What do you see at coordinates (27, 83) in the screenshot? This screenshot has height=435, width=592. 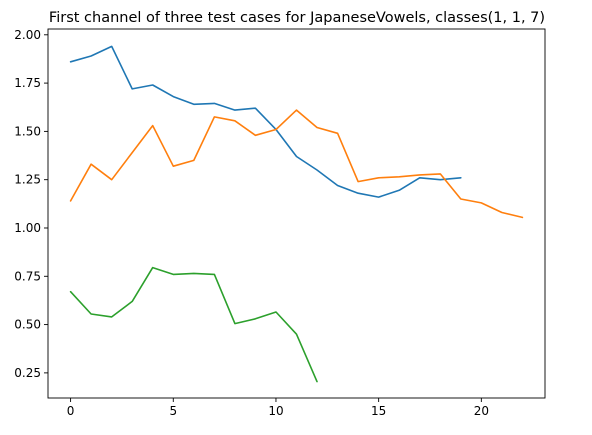 I see `y-tick-label: 1.75` at bounding box center [27, 83].